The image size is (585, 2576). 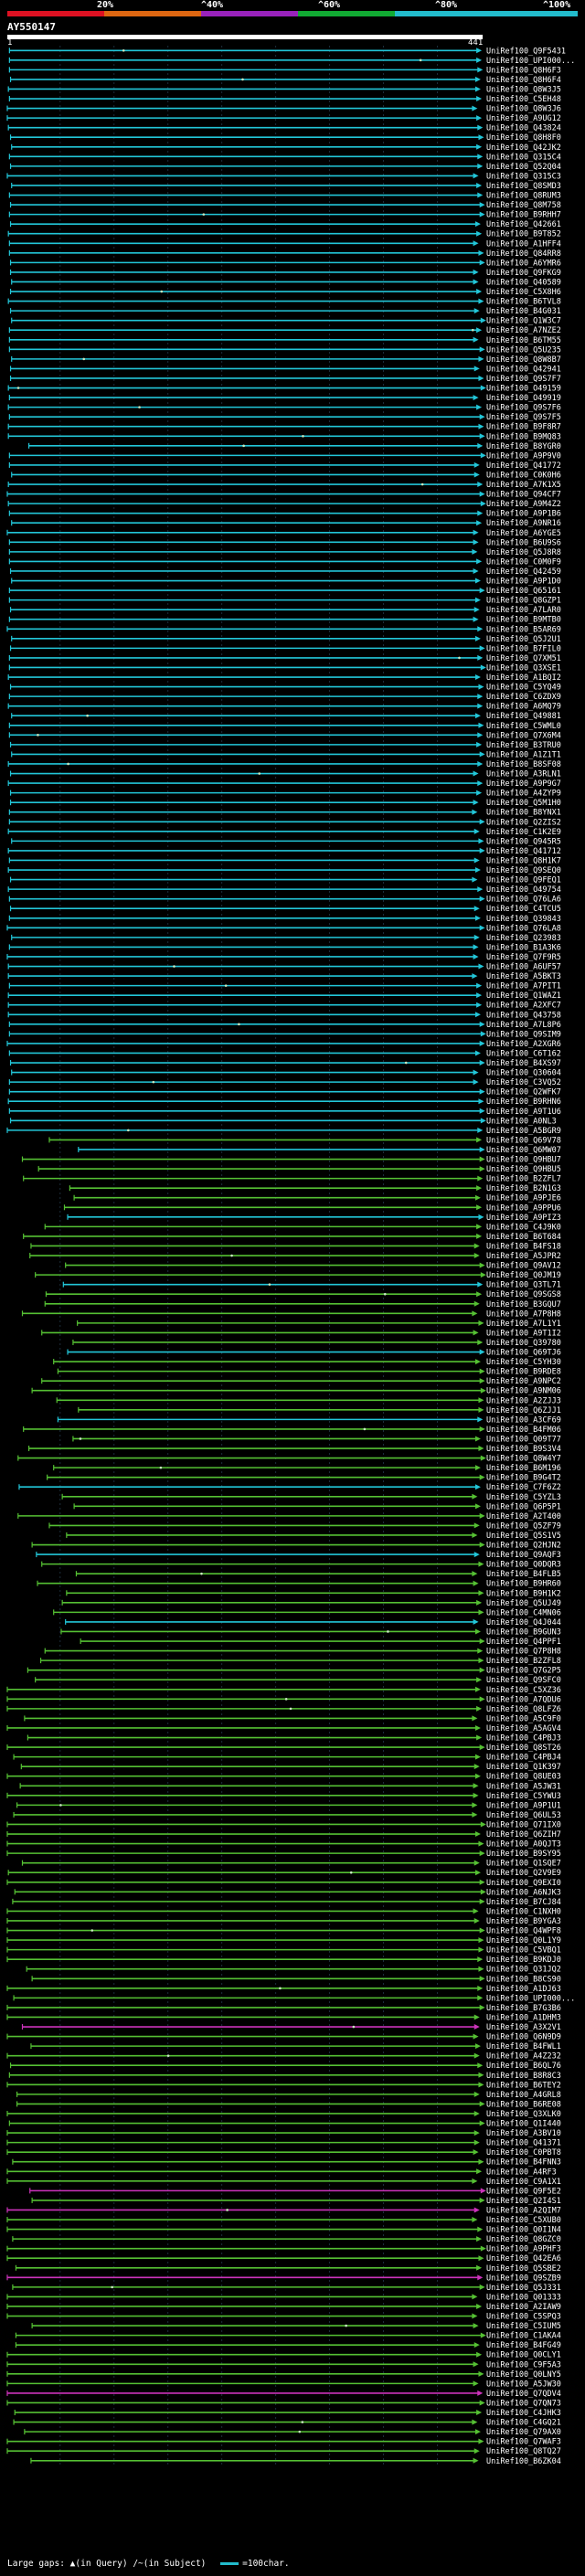 What do you see at coordinates (523, 2442) in the screenshot?
I see `hit-label: UniRef100_Q7WAF3` at bounding box center [523, 2442].